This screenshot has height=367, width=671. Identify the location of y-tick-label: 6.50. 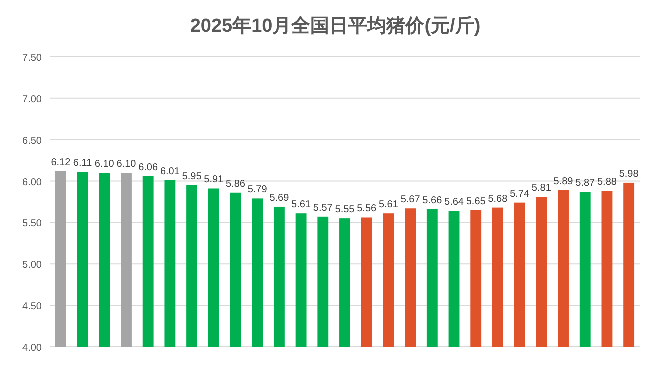
(32, 141).